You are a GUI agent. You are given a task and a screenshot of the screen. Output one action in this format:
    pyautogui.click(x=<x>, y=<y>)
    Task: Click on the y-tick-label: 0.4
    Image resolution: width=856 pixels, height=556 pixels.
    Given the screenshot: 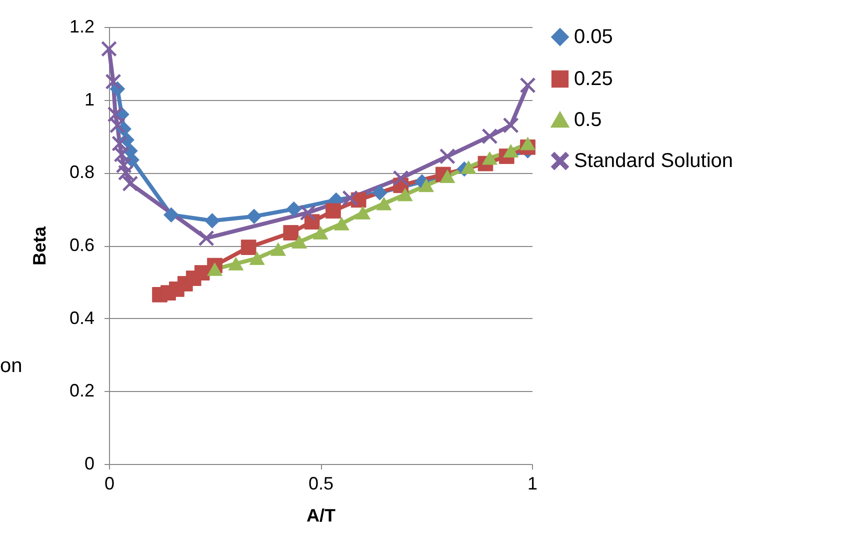 What is the action you would take?
    pyautogui.click(x=81, y=318)
    